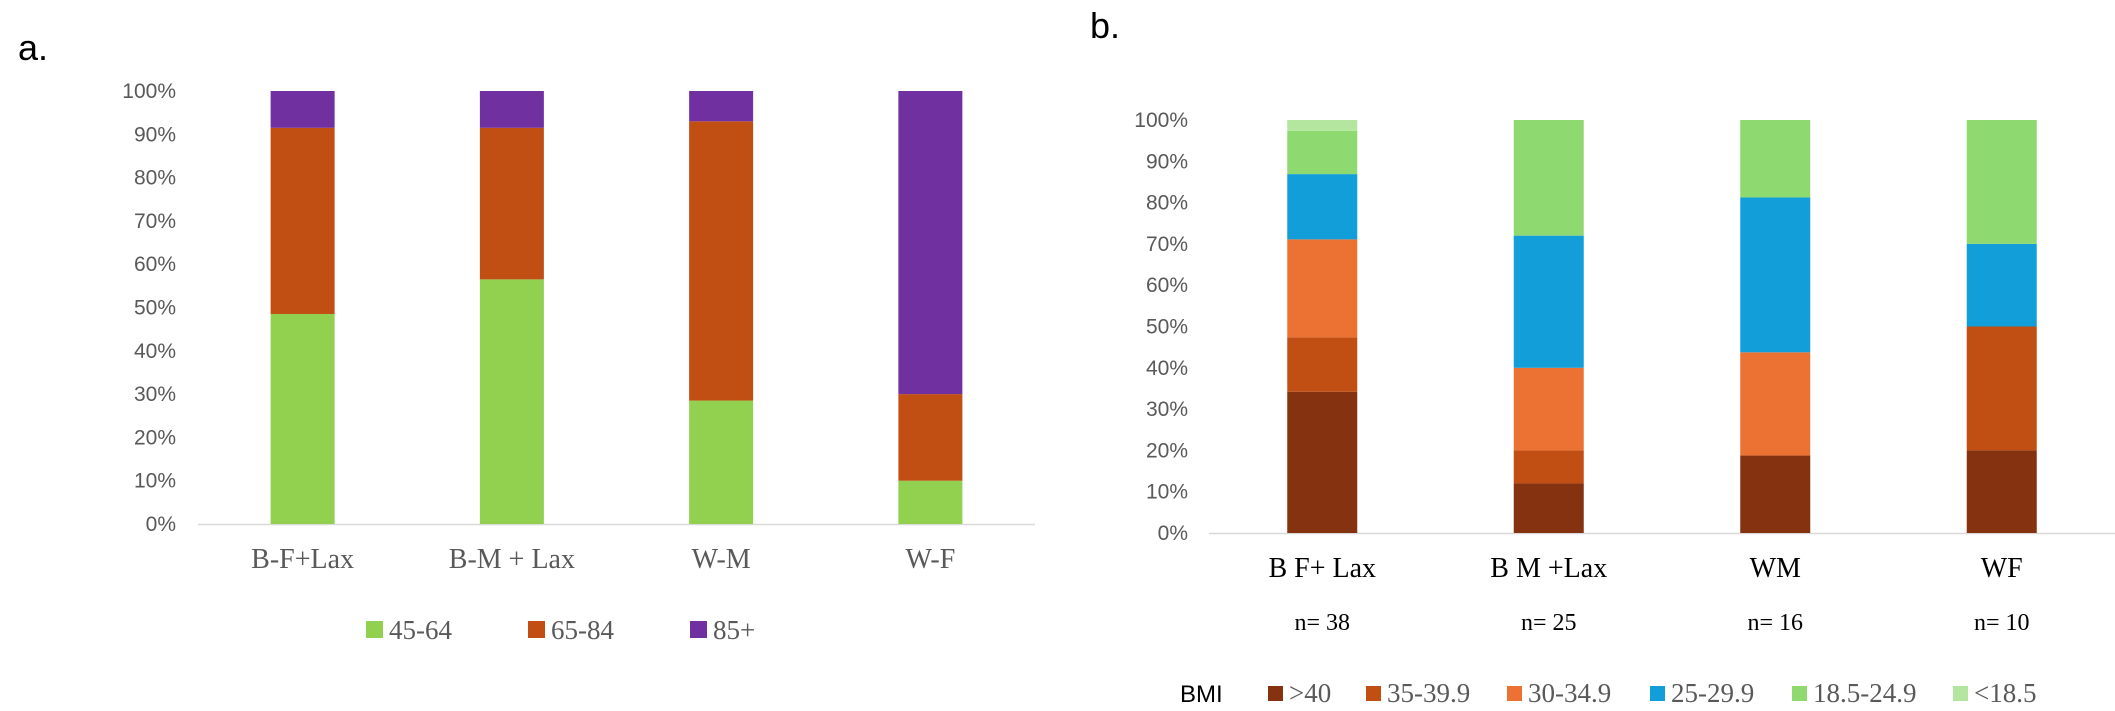 This screenshot has height=711, width=2115. I want to click on x-category-label: B F+ Lax, so click(1322, 568).